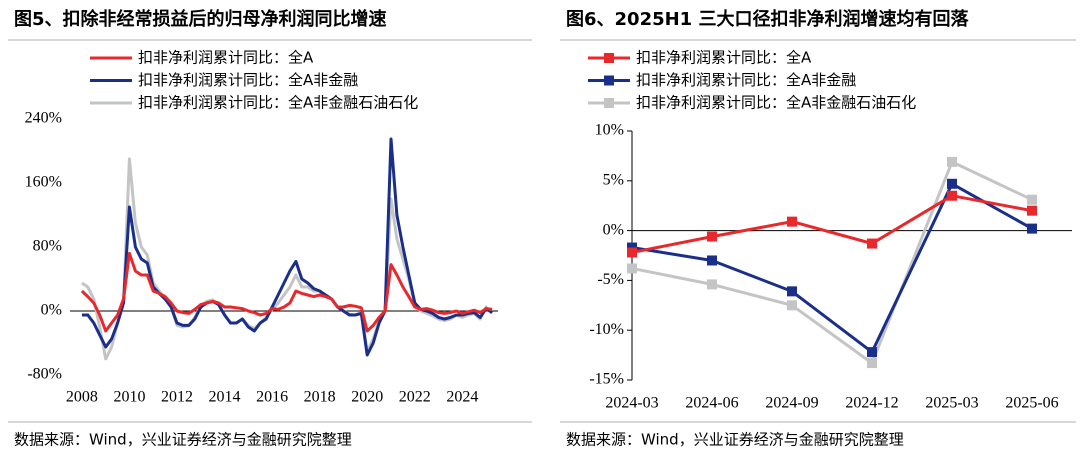 This screenshot has width=1080, height=456. What do you see at coordinates (272, 397) in the screenshot?
I see `x-tick-label: 2016` at bounding box center [272, 397].